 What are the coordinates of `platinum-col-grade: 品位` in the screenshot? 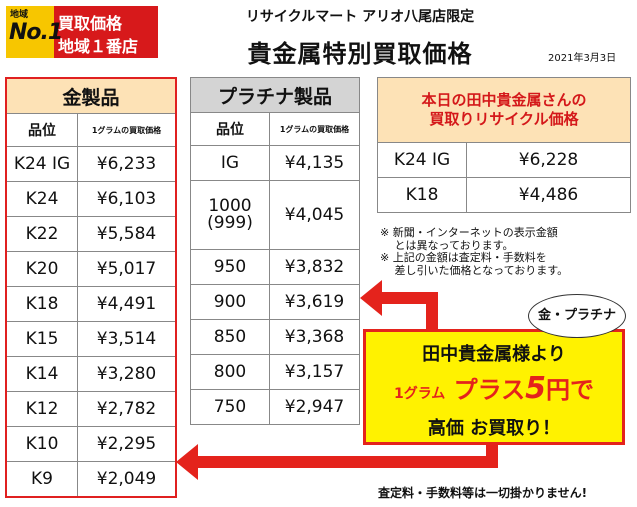 It's located at (230, 129).